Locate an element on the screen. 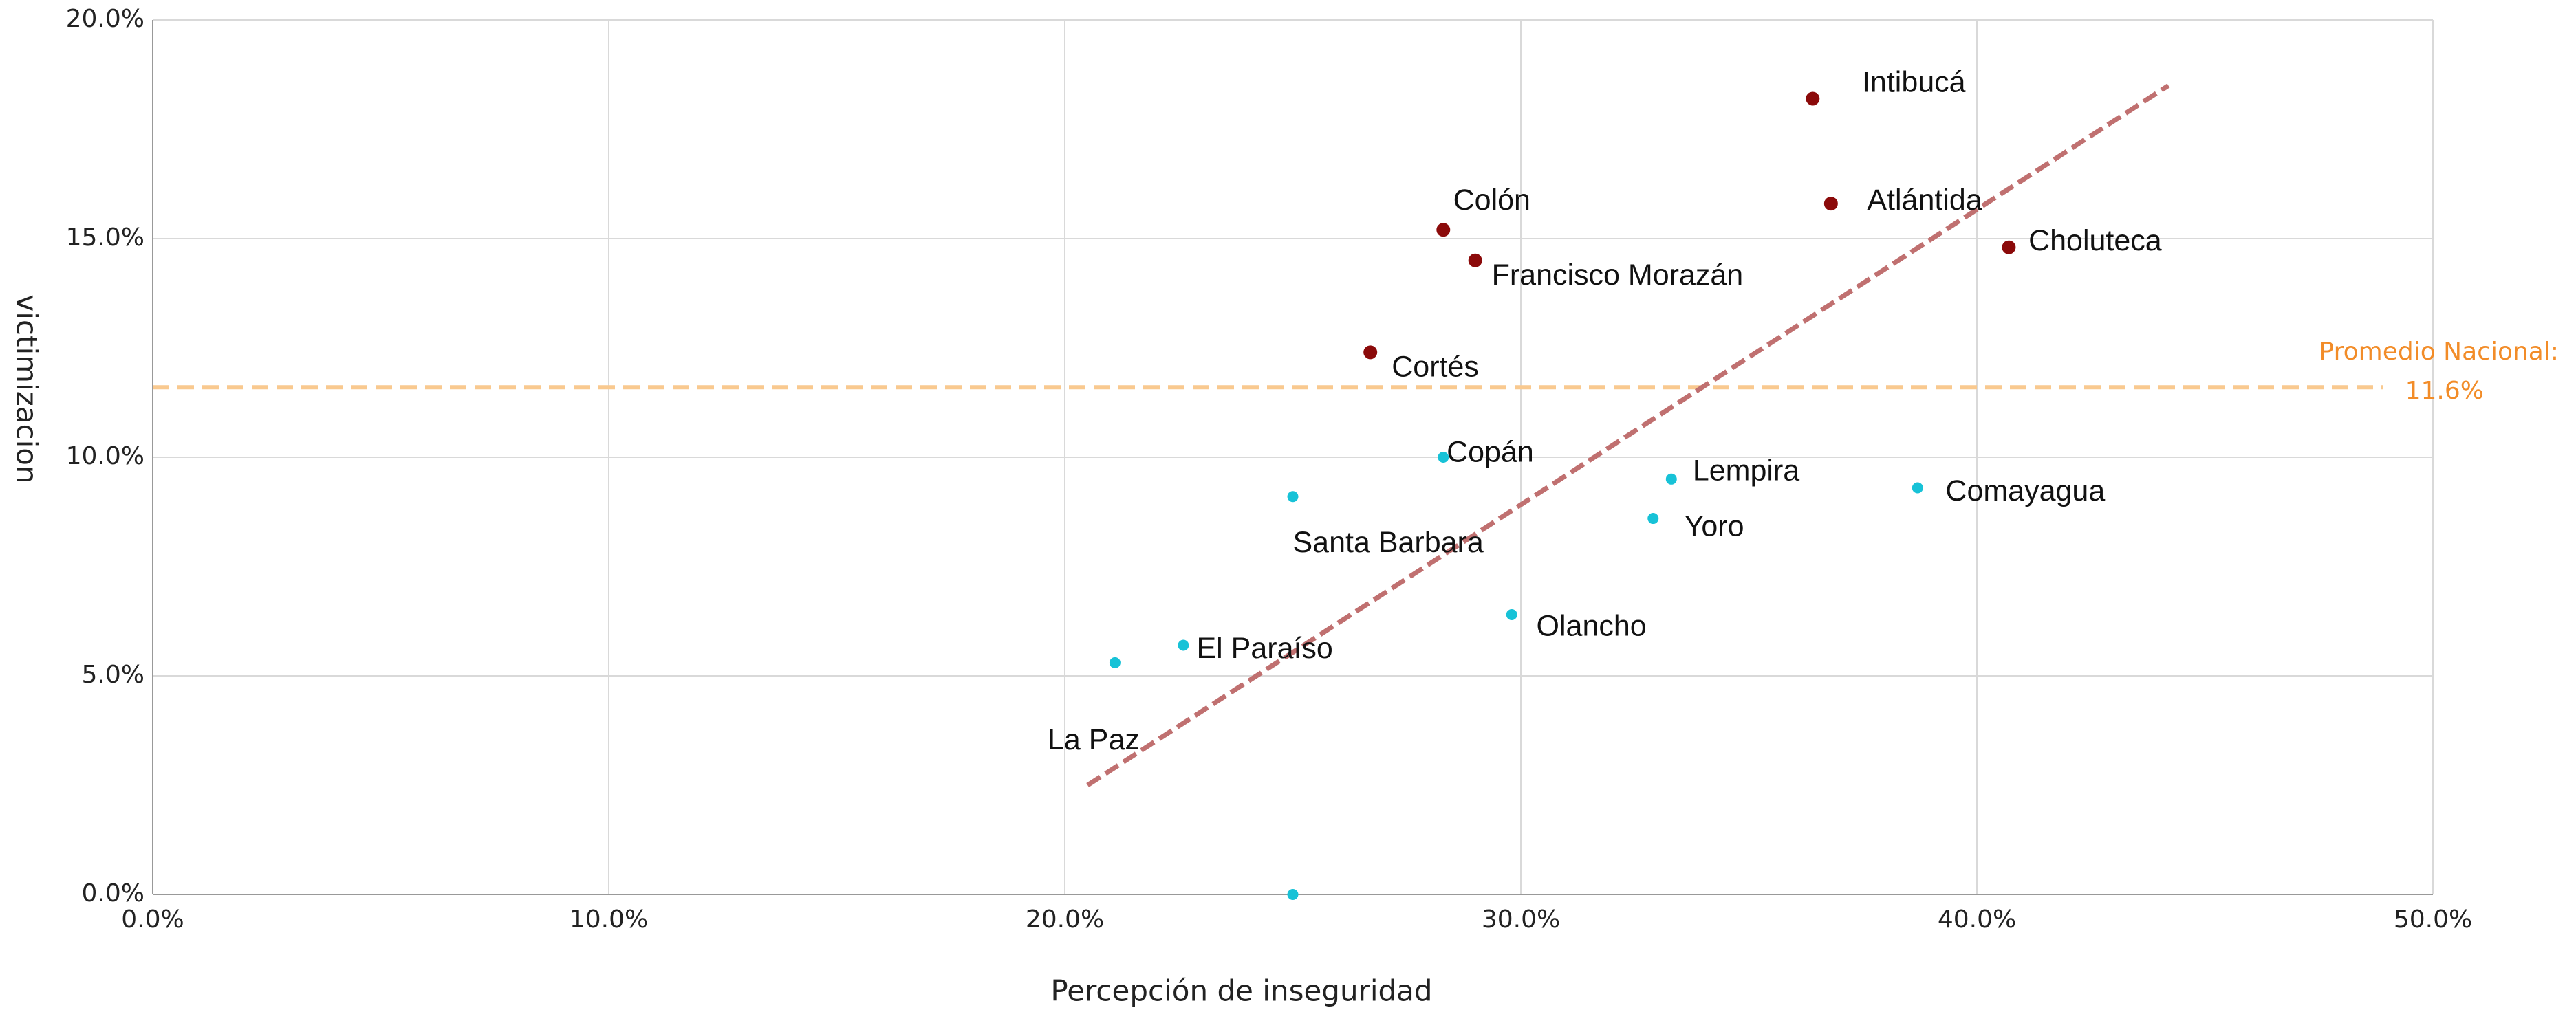  point-label: Atlántida is located at coordinates (1925, 200).